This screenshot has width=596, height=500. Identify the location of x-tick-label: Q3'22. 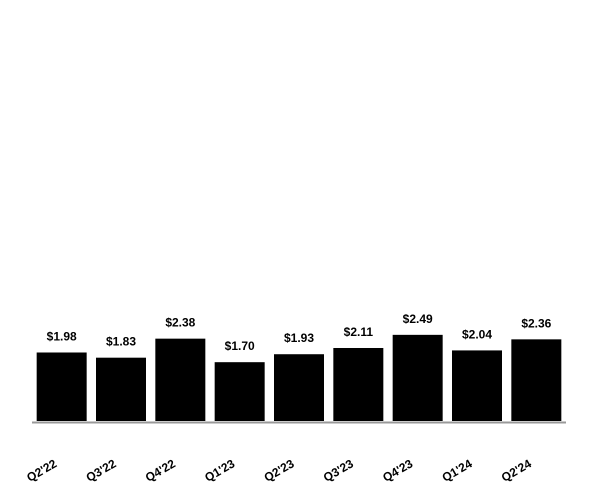
(101, 470).